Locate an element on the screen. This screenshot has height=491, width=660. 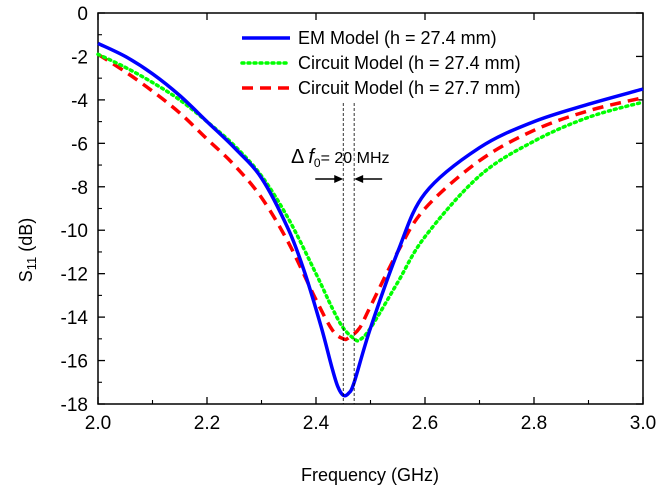
x-tick-label: 2.8 is located at coordinates (534, 423).